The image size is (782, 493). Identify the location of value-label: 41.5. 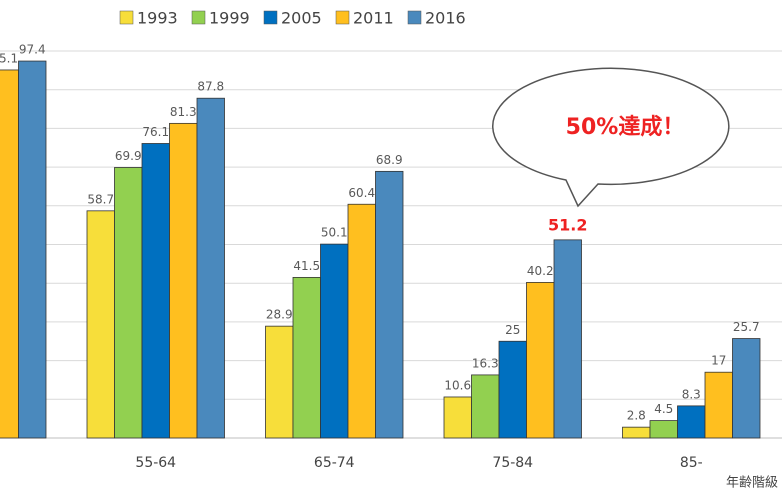
(306, 266).